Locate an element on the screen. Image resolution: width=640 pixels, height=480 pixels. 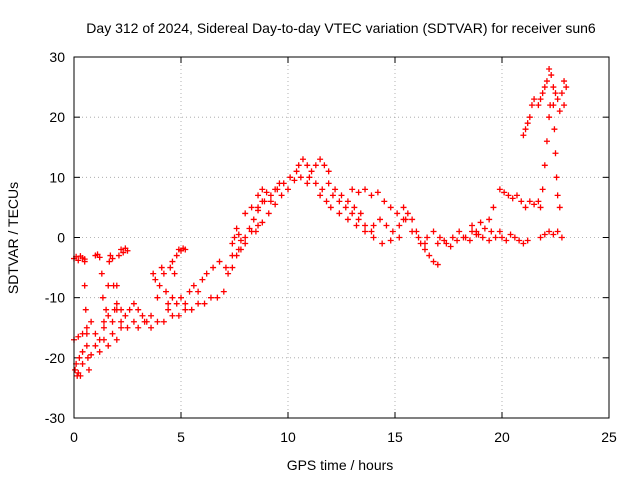
y-tick-label: 0 is located at coordinates (61, 238).